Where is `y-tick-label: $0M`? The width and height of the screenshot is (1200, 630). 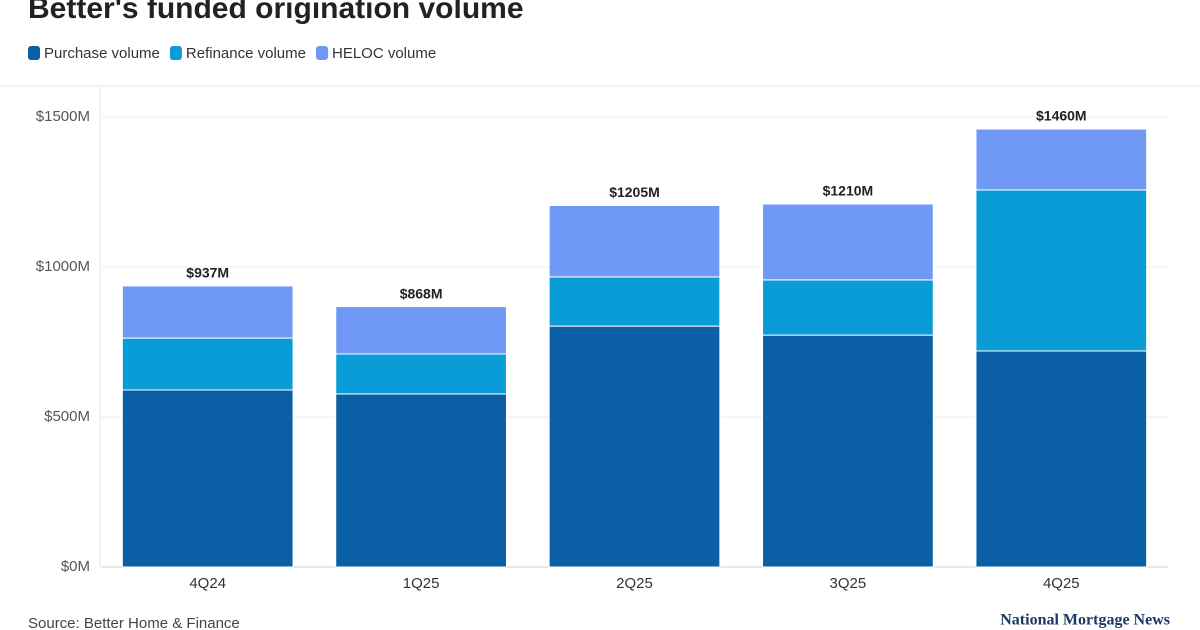
y-tick-label: $0M is located at coordinates (75, 566).